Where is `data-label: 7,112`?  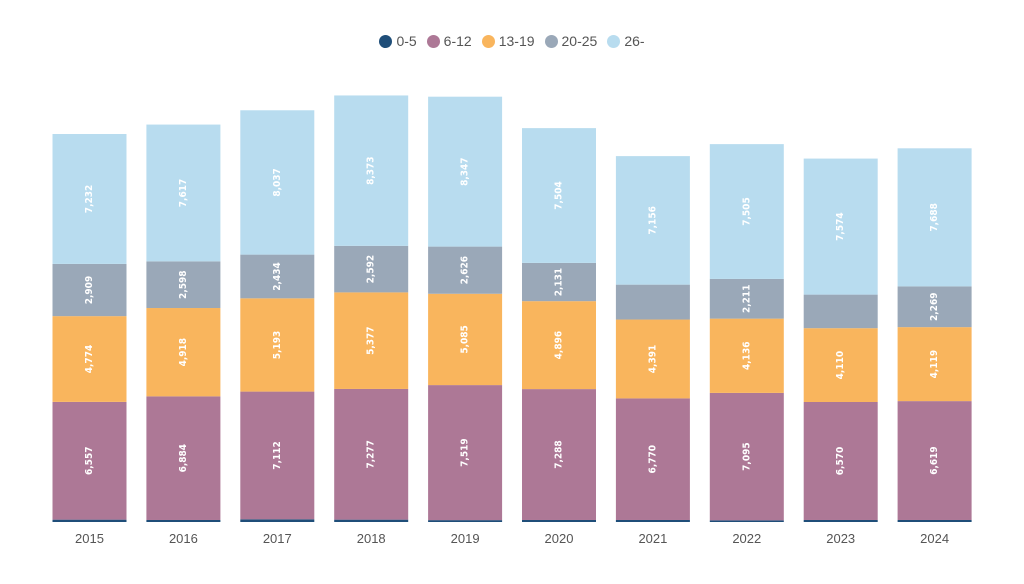
data-label: 7,112 is located at coordinates (277, 455).